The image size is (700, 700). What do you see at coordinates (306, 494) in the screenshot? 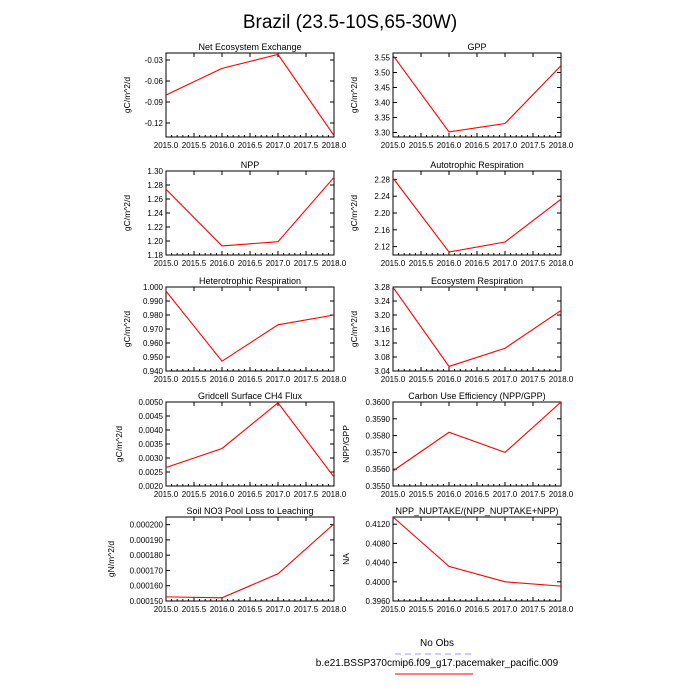
I see `chart-7-x-tick-label: 2017.5` at bounding box center [306, 494].